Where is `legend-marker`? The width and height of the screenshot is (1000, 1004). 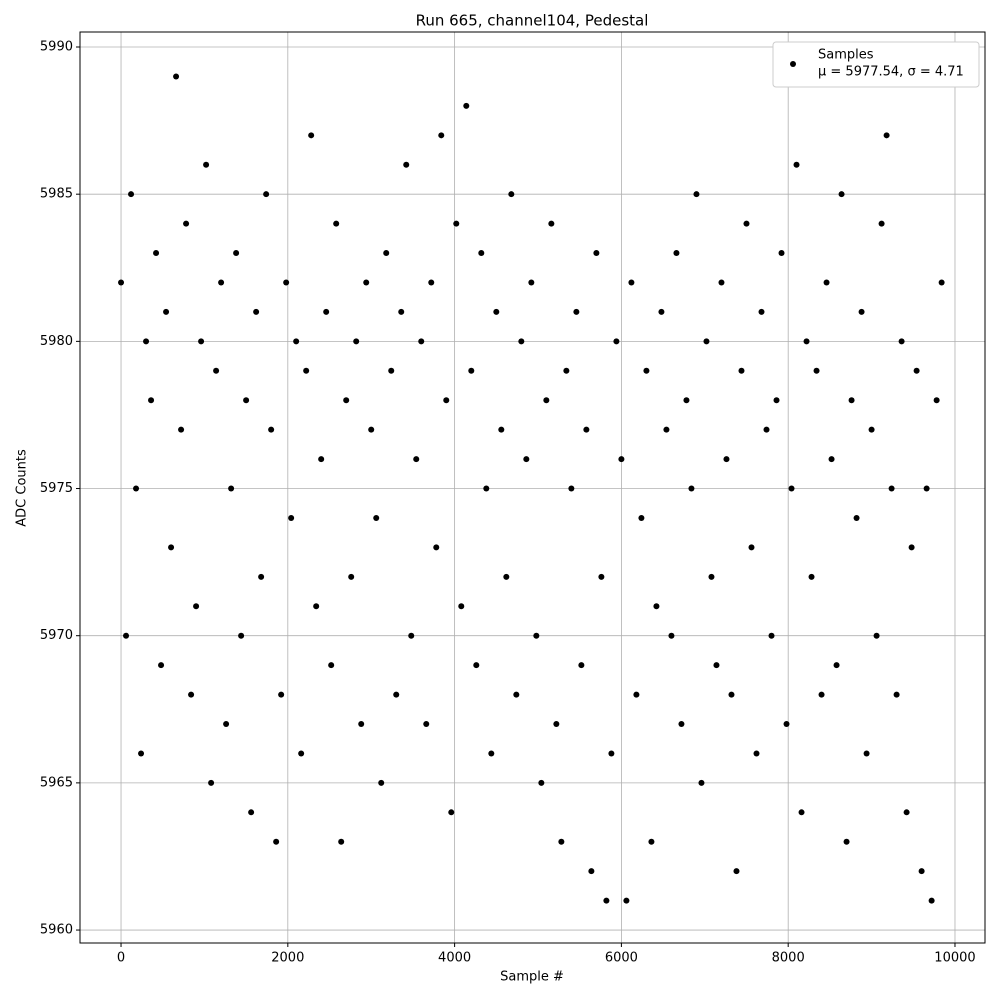 legend-marker is located at coordinates (793, 64).